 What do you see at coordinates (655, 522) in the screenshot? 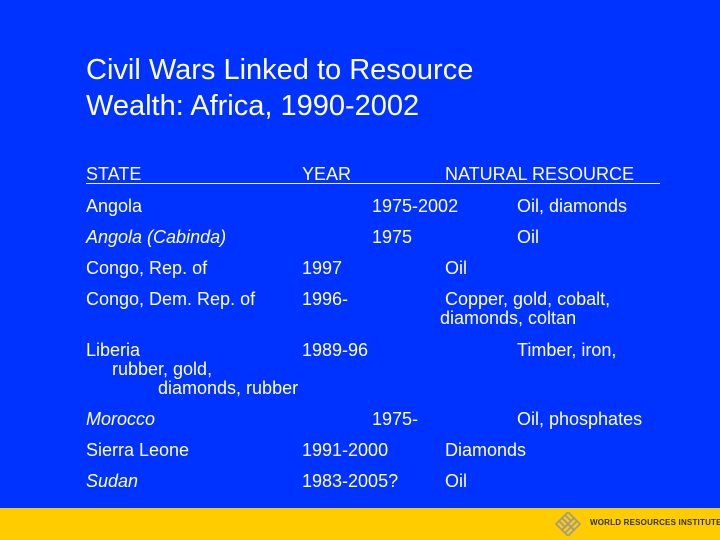
I see `organization-name: WORLD RESOURCES INSTITUTE` at bounding box center [655, 522].